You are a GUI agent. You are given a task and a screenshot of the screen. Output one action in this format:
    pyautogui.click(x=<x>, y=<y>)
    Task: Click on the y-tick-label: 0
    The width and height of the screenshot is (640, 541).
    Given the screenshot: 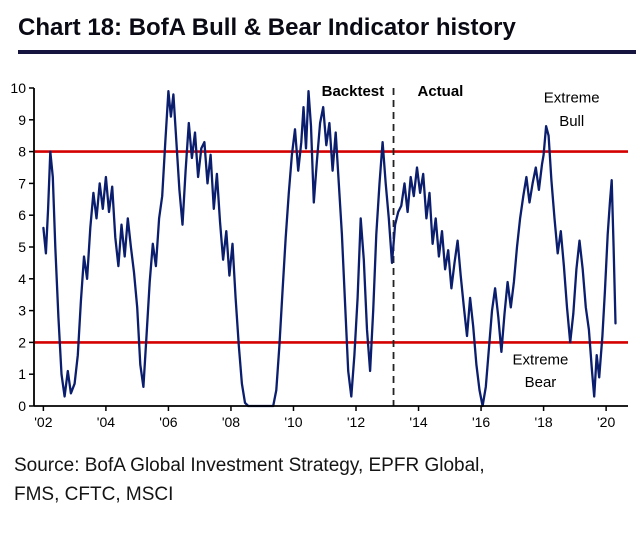 What is the action you would take?
    pyautogui.click(x=22, y=406)
    